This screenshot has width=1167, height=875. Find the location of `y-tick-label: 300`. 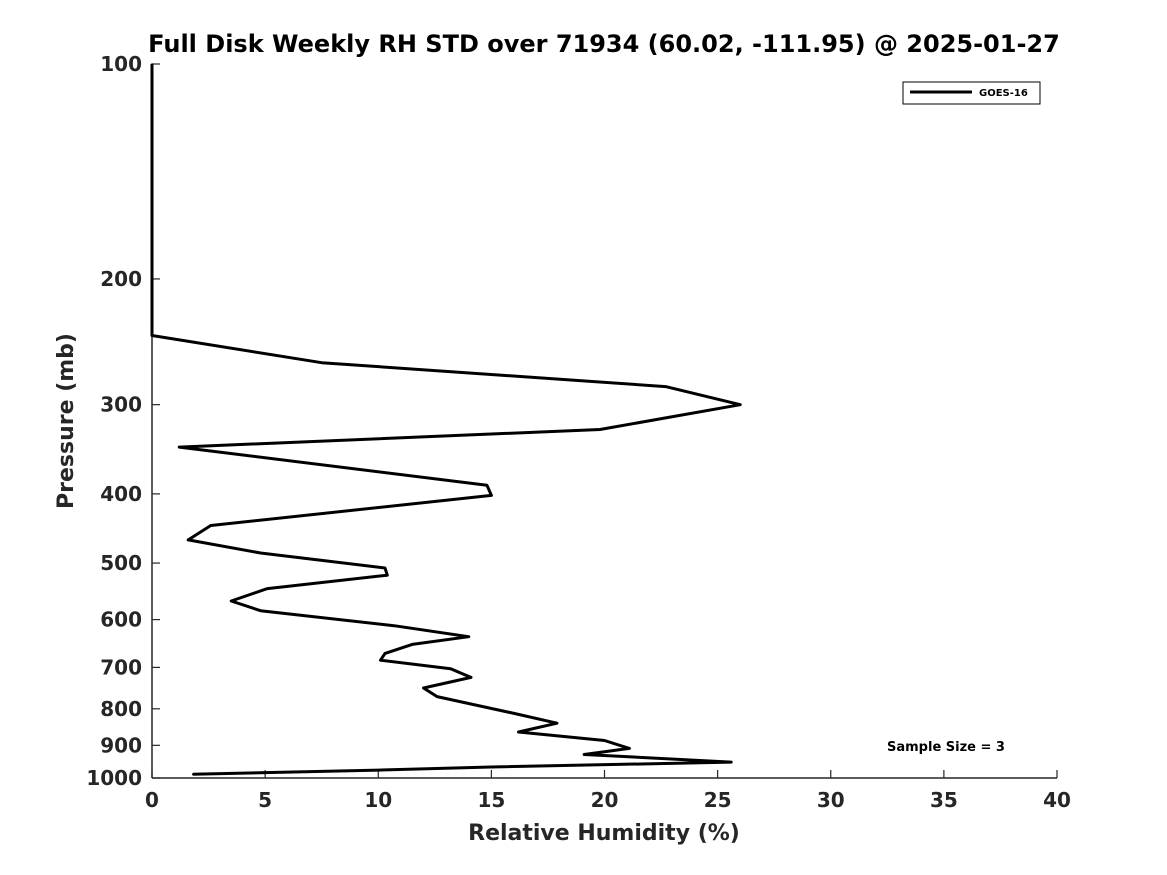

y-tick-label: 300 is located at coordinates (121, 405).